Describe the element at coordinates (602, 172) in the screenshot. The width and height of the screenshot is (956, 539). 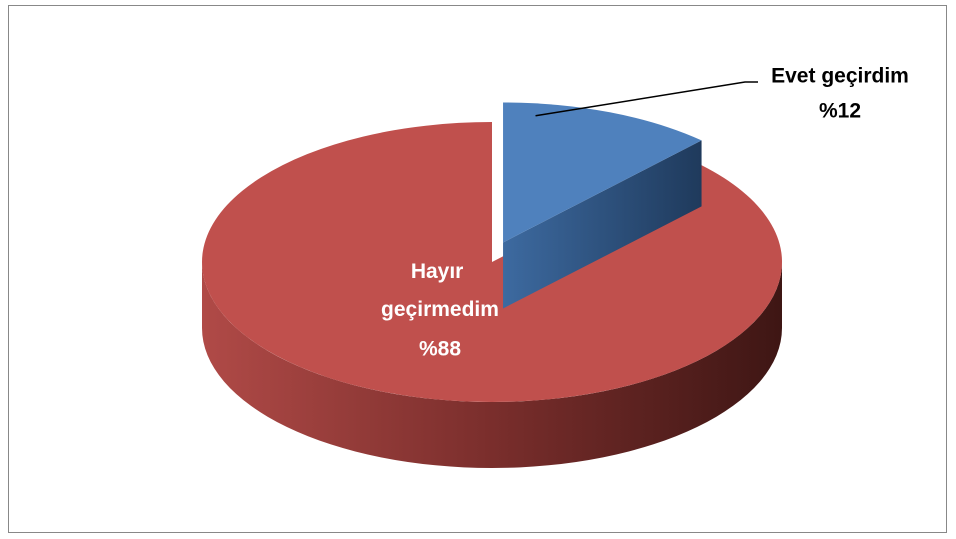
I see `slice-top` at that location.